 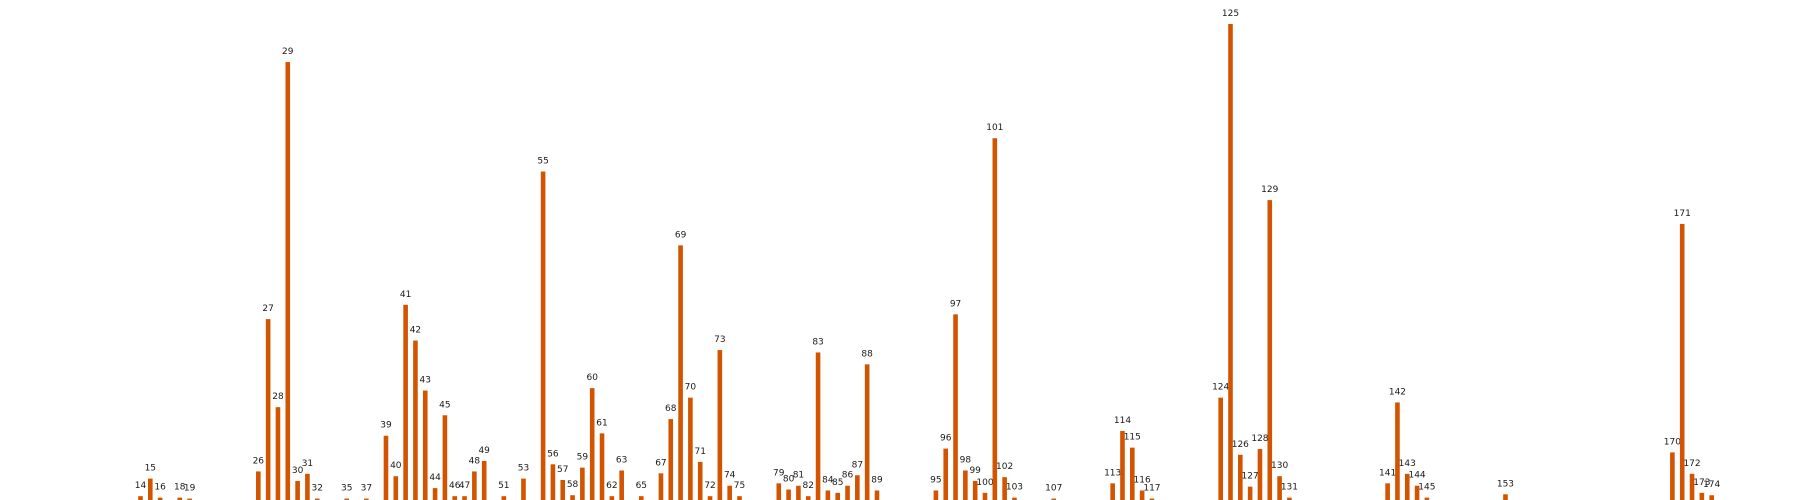 I want to click on bar-label-68: 68, so click(x=671, y=409).